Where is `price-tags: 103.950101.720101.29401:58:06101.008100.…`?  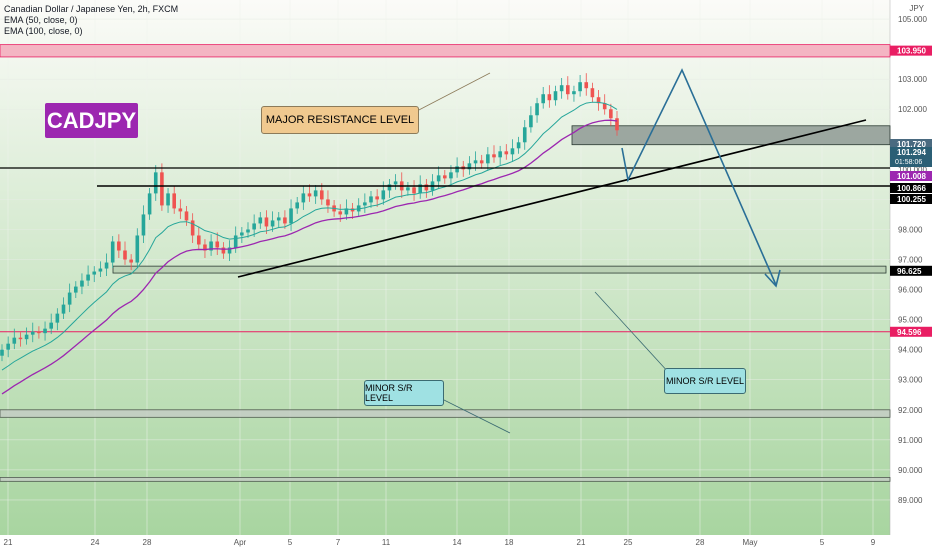
price-tags: 103.950101.720101.29401:58:06101.008100.… is located at coordinates (911, 191).